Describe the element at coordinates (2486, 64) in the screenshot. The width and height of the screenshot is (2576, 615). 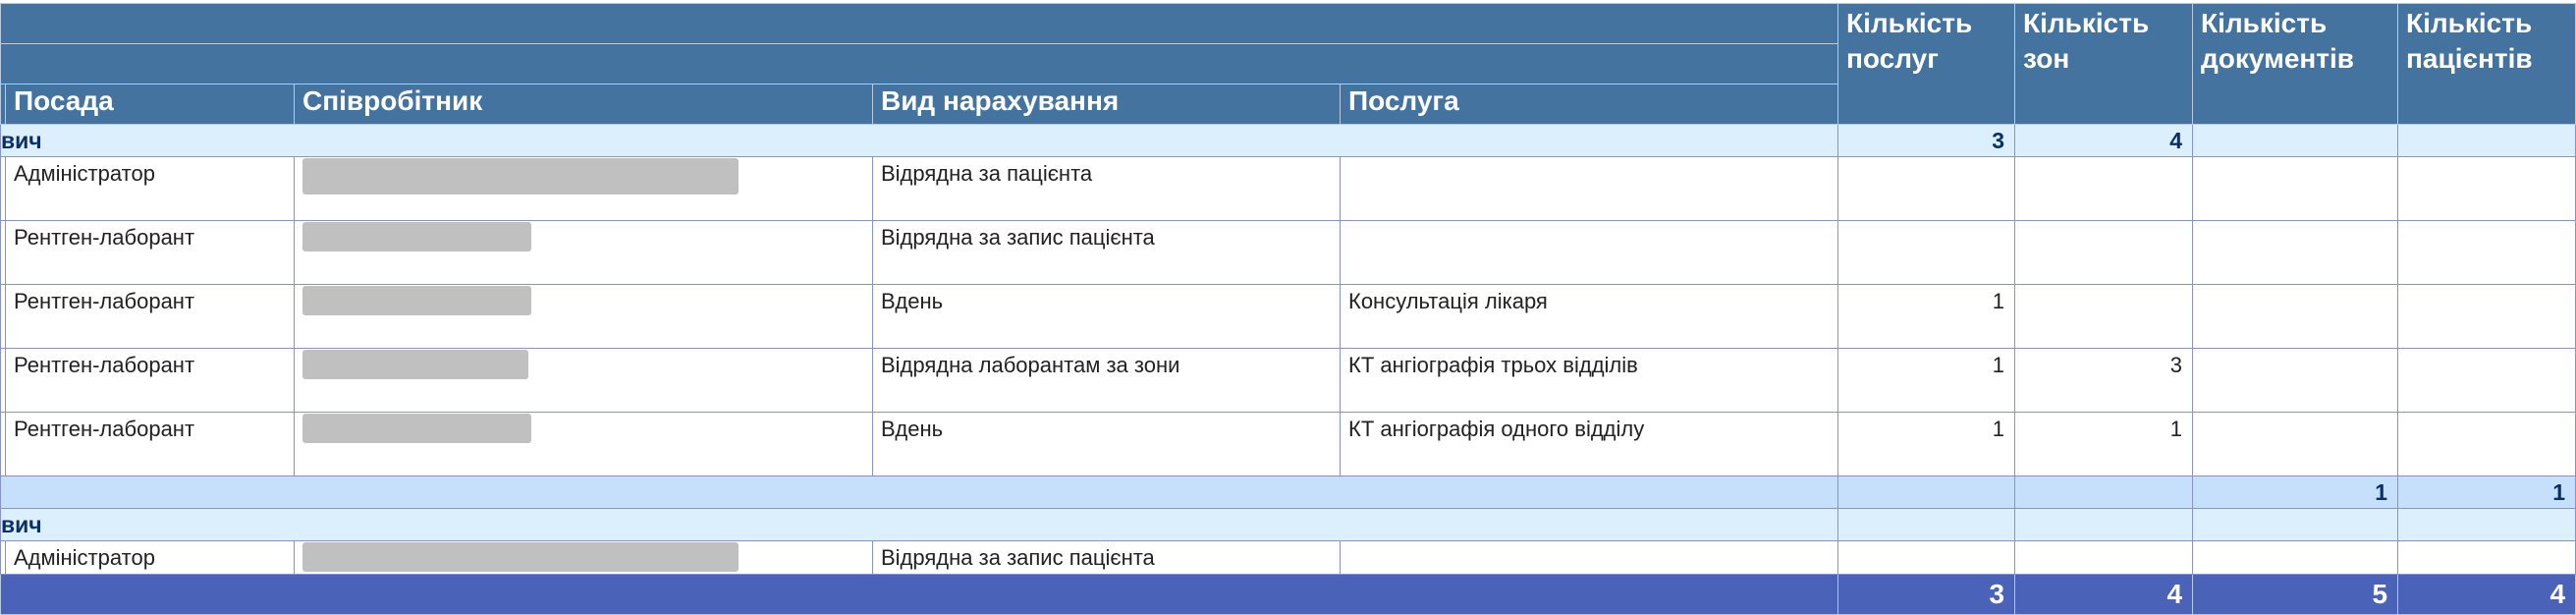
I see `header-patients-count: Кількість пацієнтів` at that location.